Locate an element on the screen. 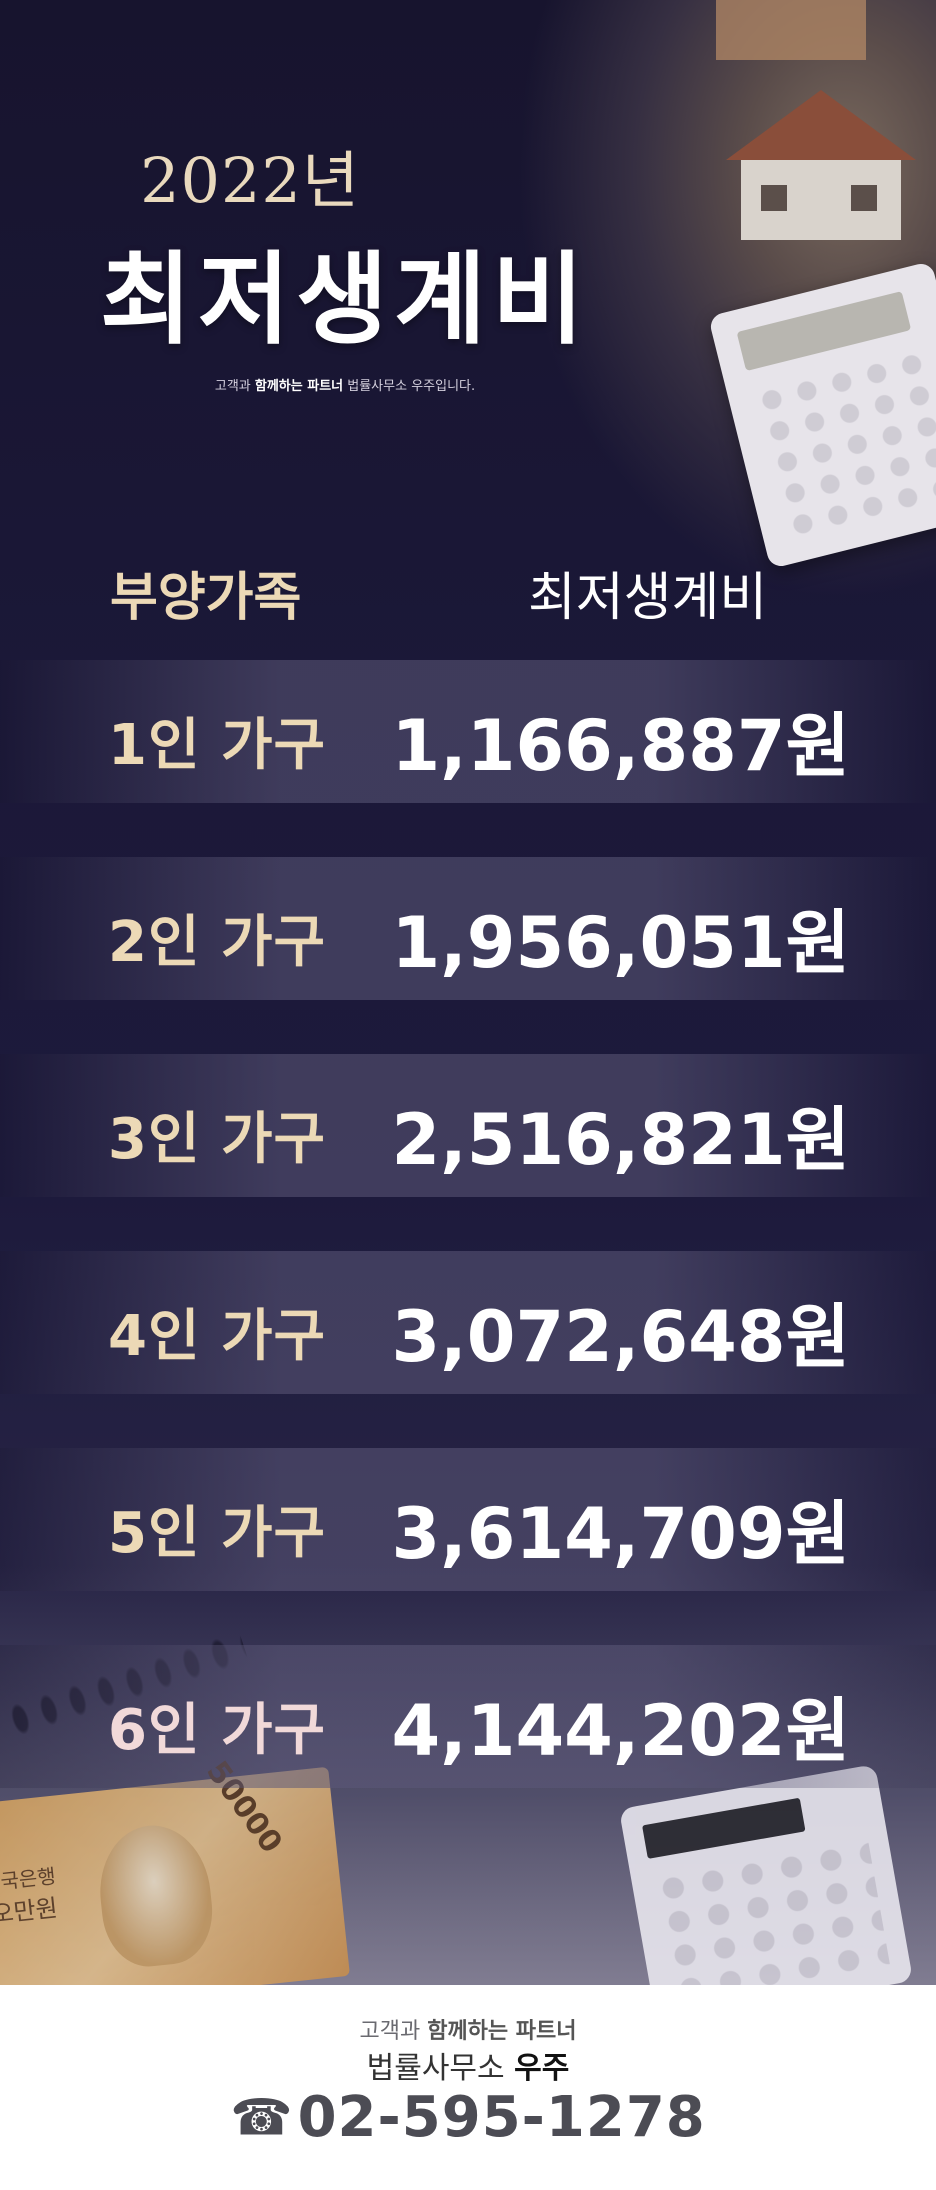 The height and width of the screenshot is (2190, 936). subtitle-pre: 고객과 is located at coordinates (234, 386).